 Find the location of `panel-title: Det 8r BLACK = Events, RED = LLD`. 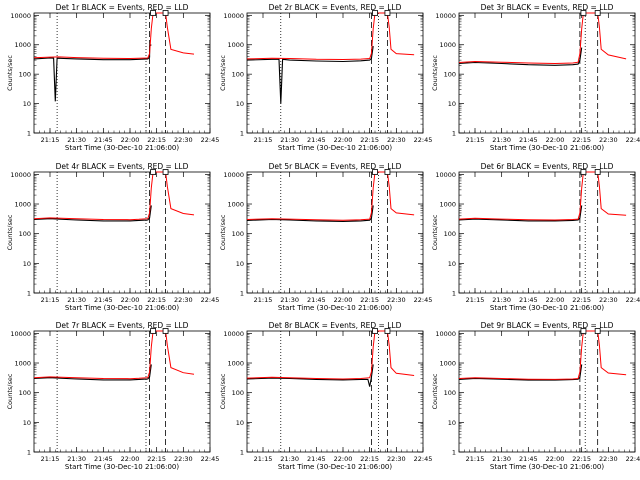

panel-title: Det 8r BLACK = Events, RED = LLD is located at coordinates (335, 325).